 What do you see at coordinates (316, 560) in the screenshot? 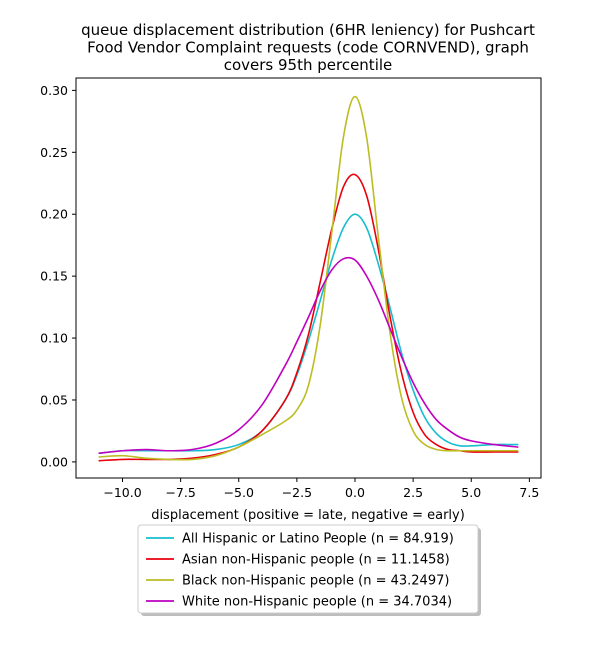
I see `legend-label: Asian non-Hispanic people (n = 11.1458)` at bounding box center [316, 560].